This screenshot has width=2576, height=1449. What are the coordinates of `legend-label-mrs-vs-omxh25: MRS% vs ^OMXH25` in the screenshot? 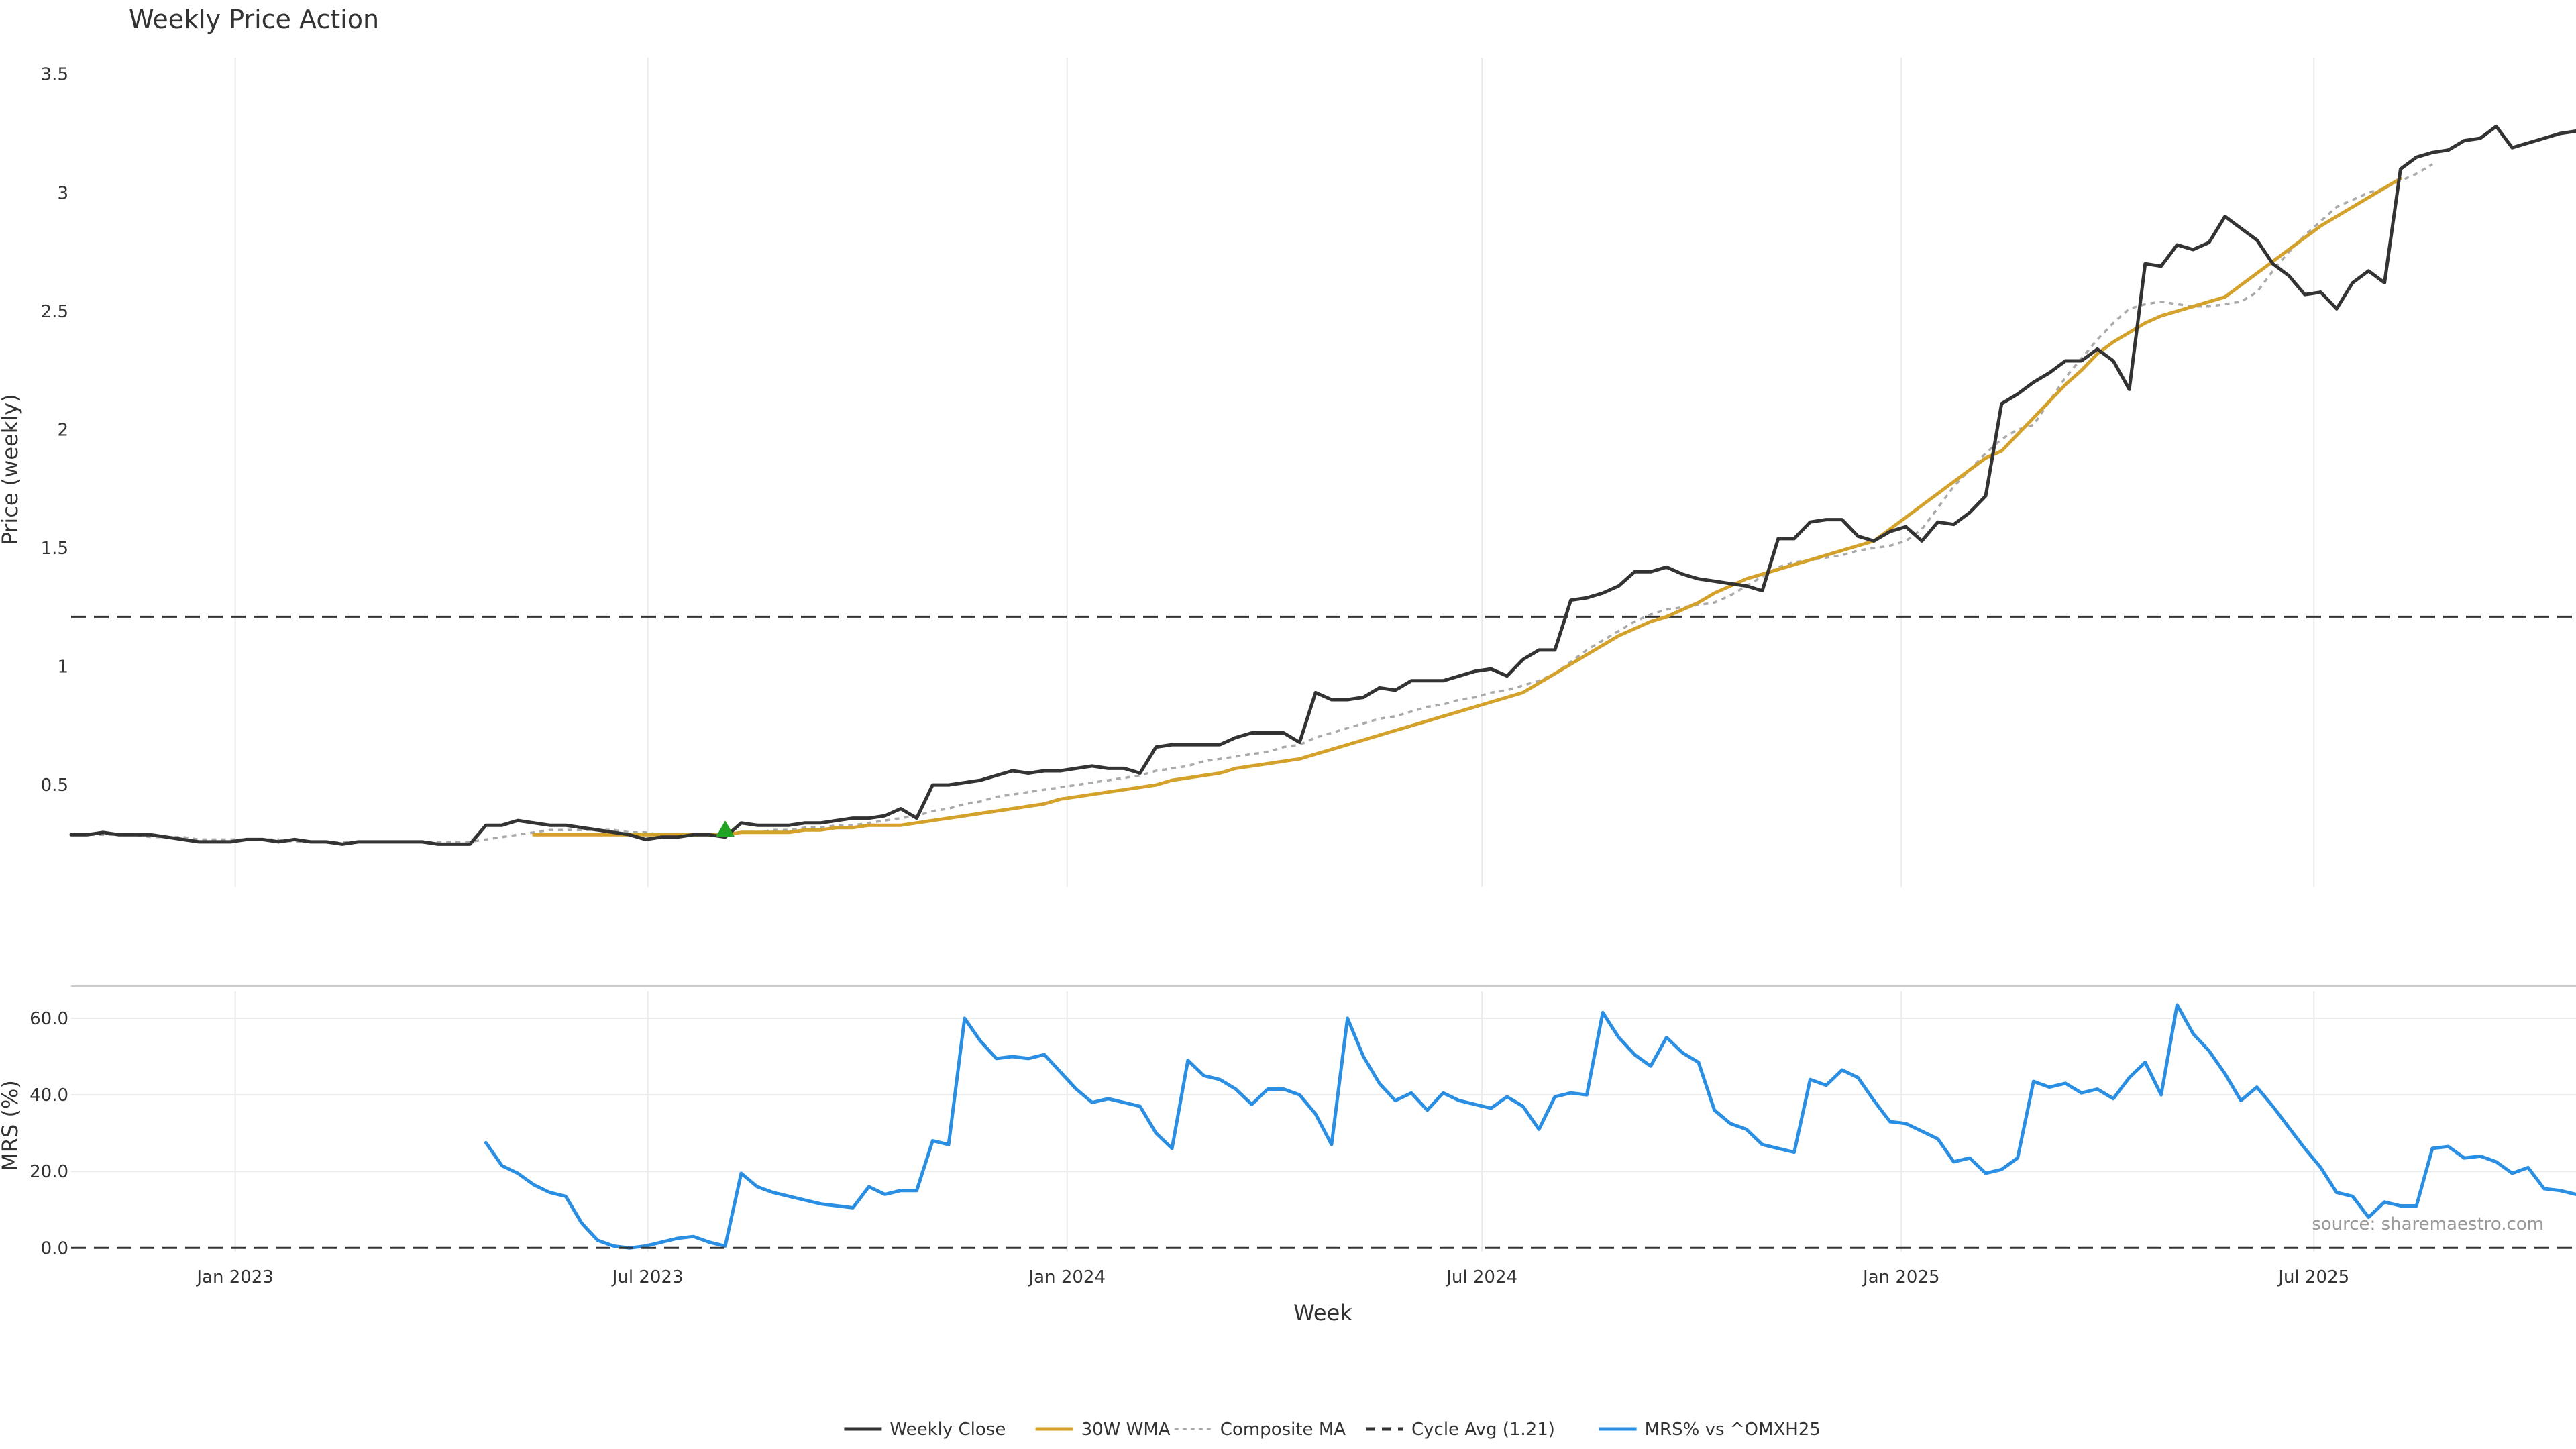 It's located at (1733, 1429).